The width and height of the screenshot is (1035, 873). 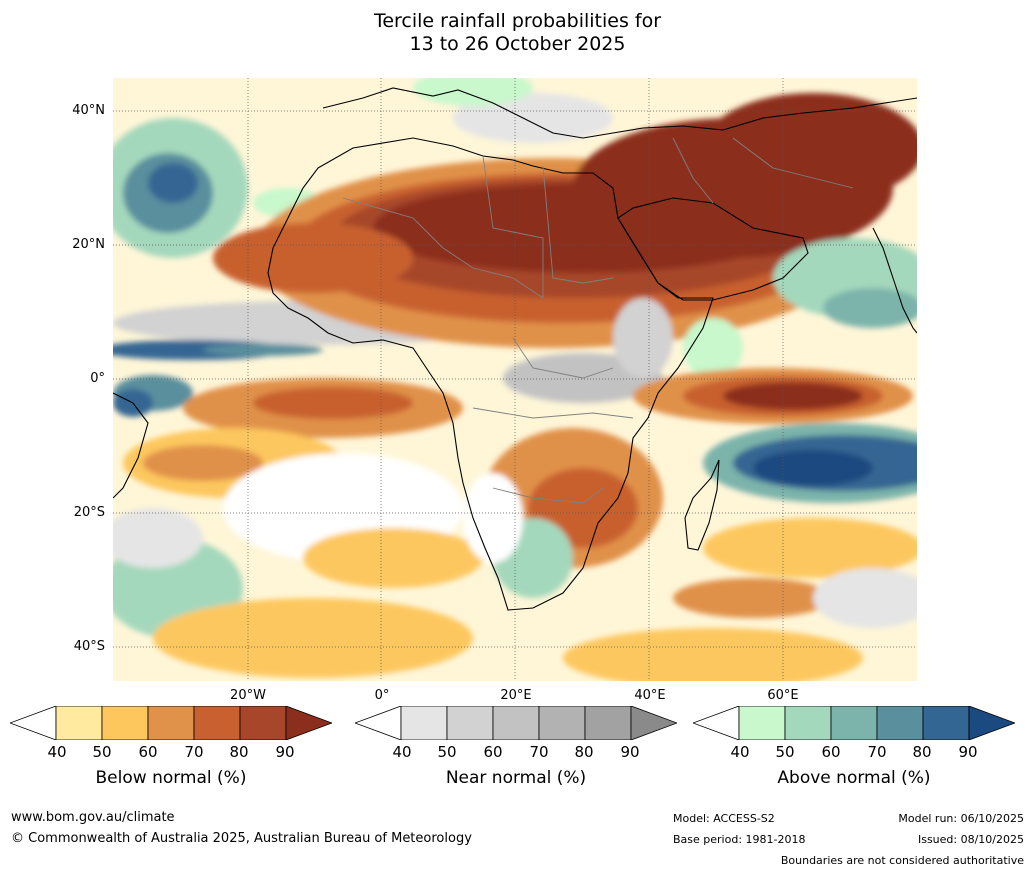 What do you see at coordinates (650, 695) in the screenshot?
I see `lon-label-40e: 40°E` at bounding box center [650, 695].